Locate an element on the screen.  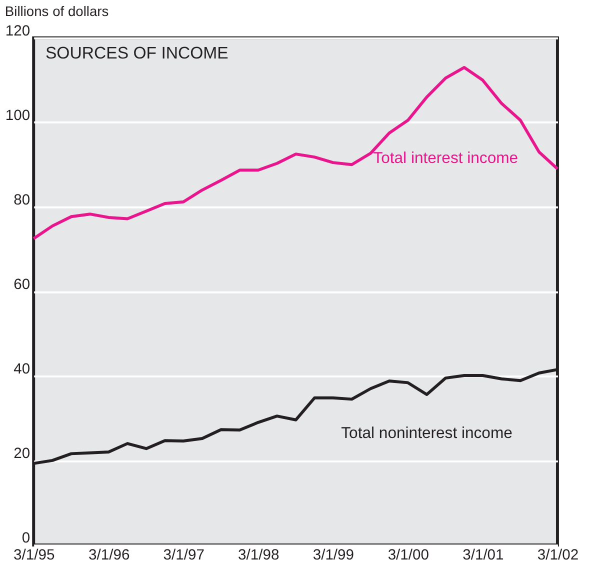
x-tick-label: 3/1/95 is located at coordinates (34, 555).